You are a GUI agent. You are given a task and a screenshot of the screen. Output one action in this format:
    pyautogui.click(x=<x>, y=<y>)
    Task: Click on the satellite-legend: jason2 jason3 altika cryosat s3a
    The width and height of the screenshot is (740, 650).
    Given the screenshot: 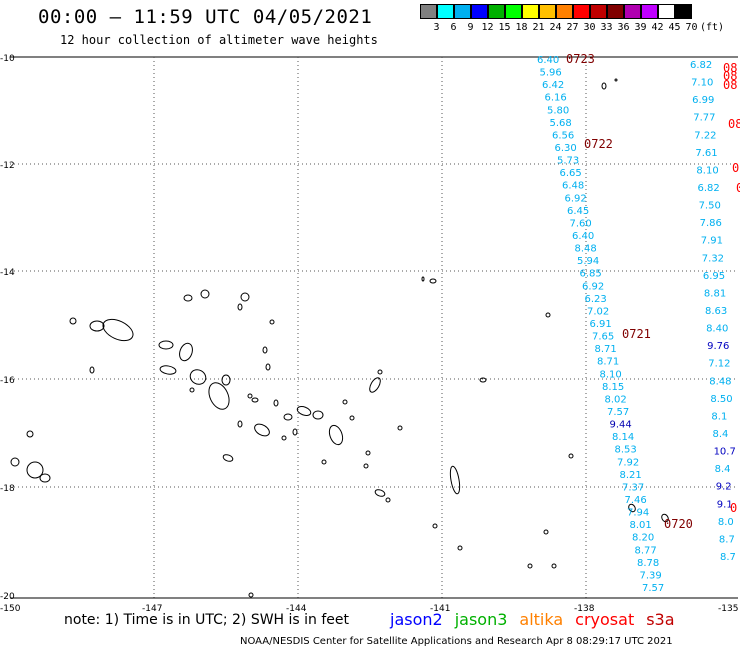 What is the action you would take?
    pyautogui.click(x=538, y=619)
    